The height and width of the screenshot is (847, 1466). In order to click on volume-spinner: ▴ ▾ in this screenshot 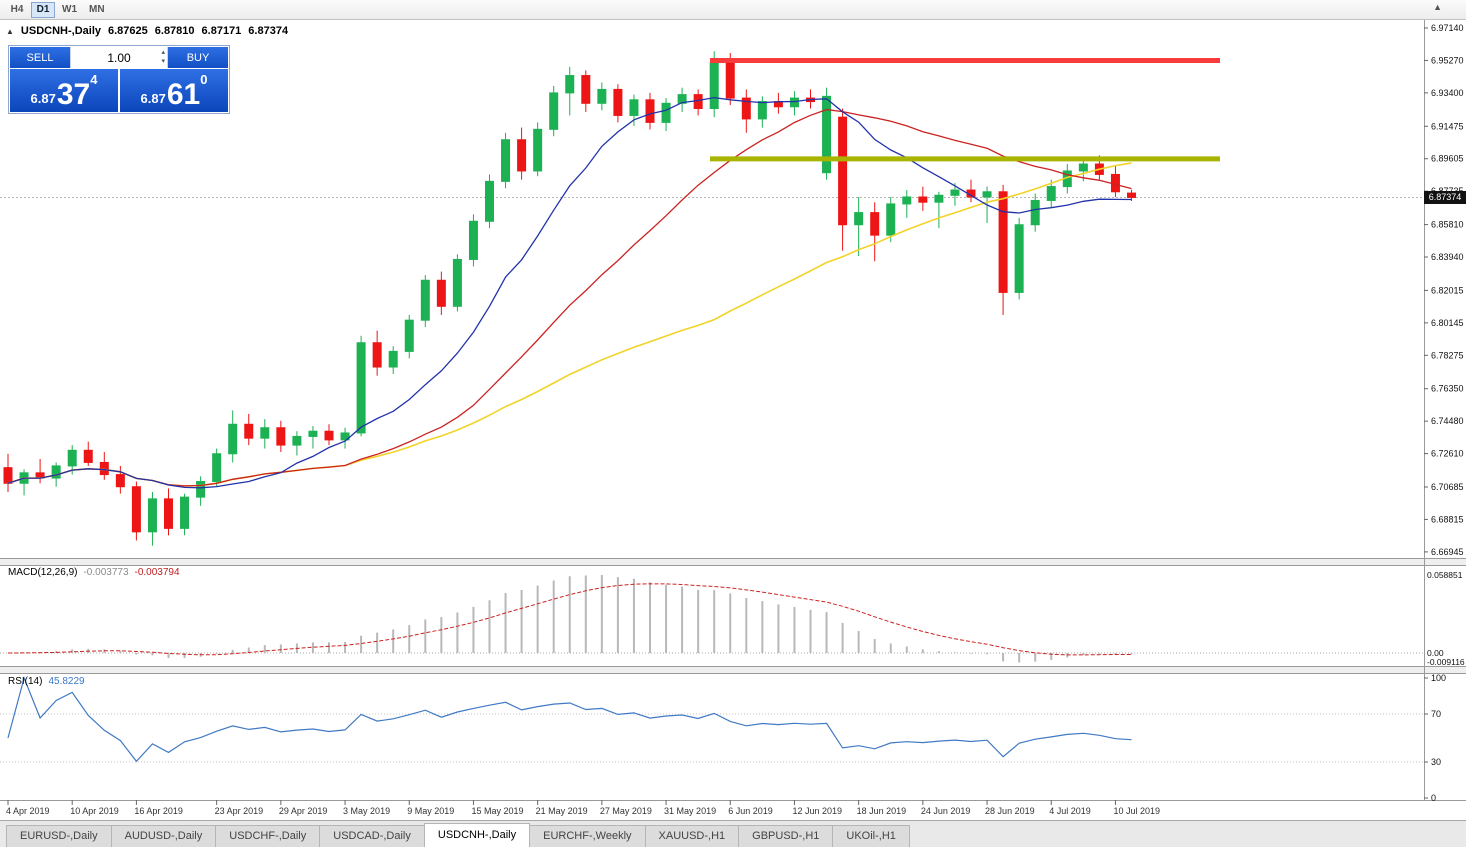, I will do `click(163, 57)`.